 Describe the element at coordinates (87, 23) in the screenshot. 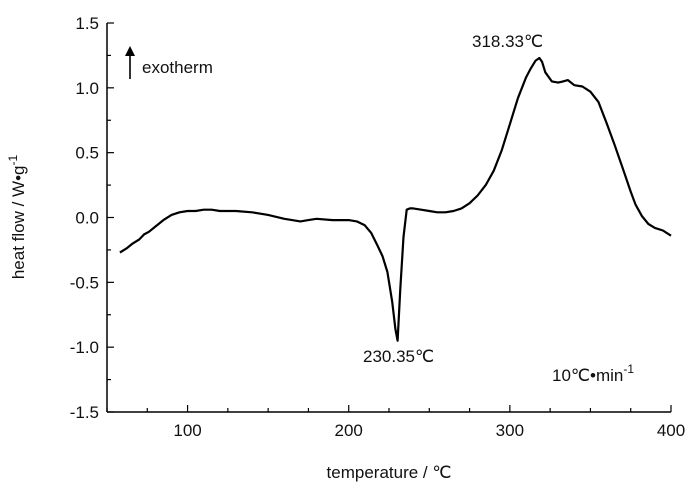

I see `y-tick-label: 1.5` at that location.